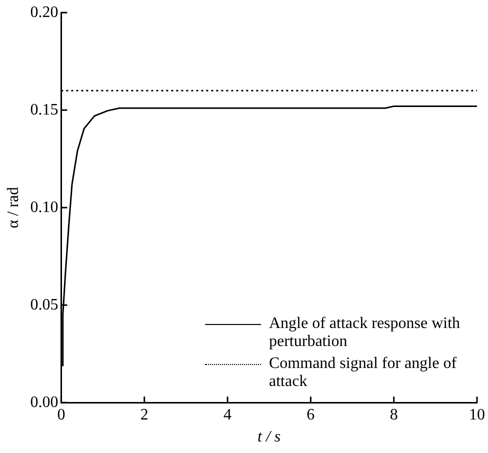  I want to click on x-tick-label: 0, so click(61, 415).